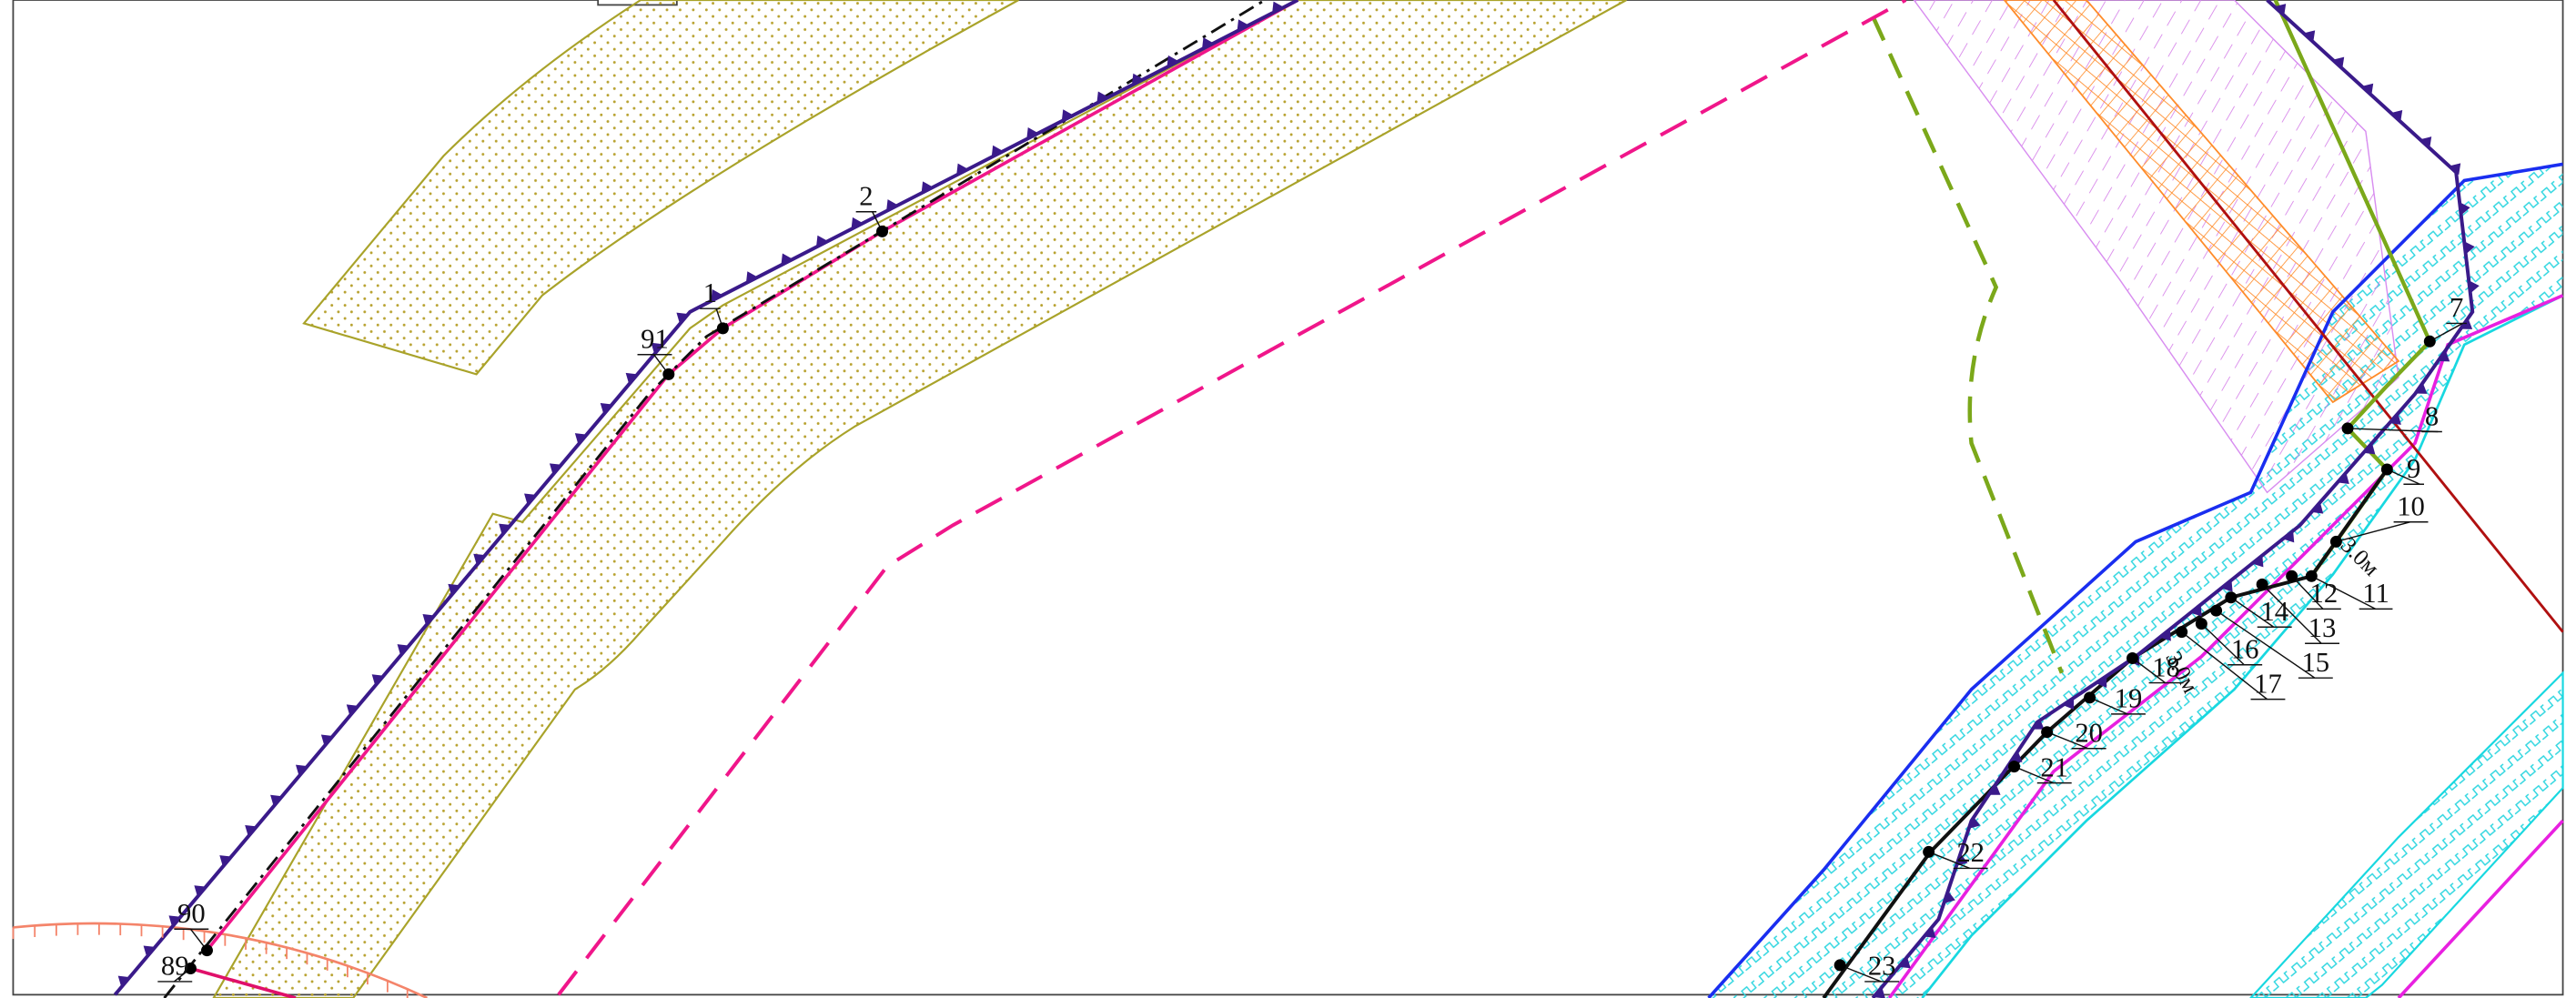 The height and width of the screenshot is (998, 2576). I want to click on point-label: 21, so click(2054, 767).